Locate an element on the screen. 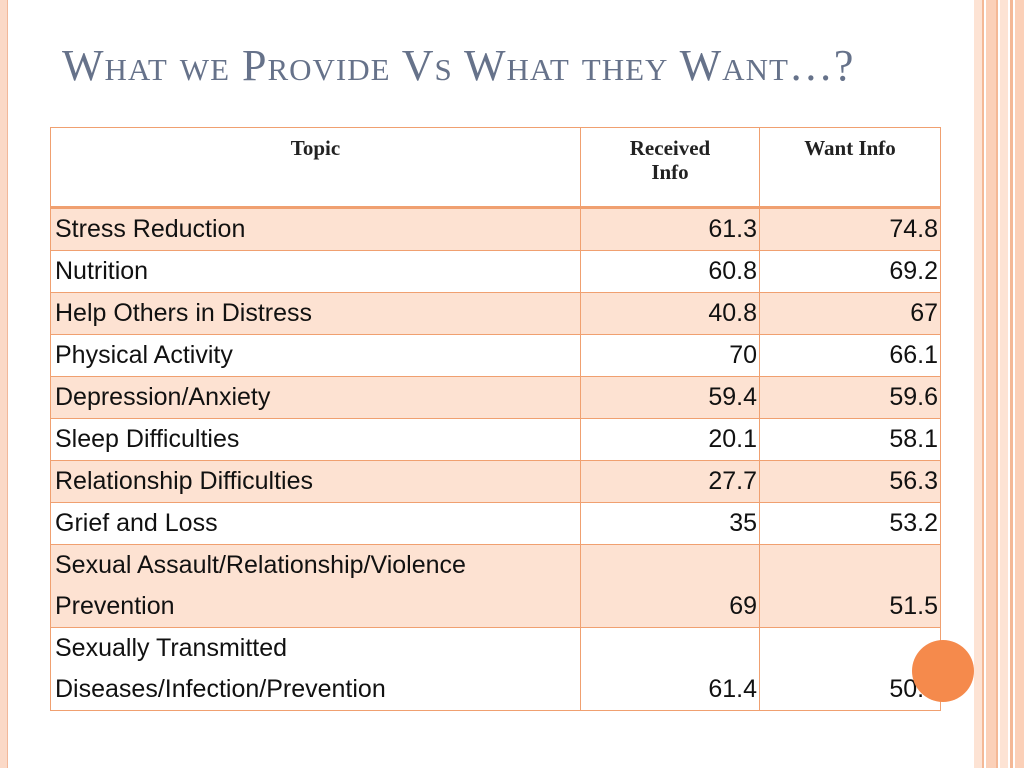  table-row: Physical Activity 70 66.1 is located at coordinates (495, 355).